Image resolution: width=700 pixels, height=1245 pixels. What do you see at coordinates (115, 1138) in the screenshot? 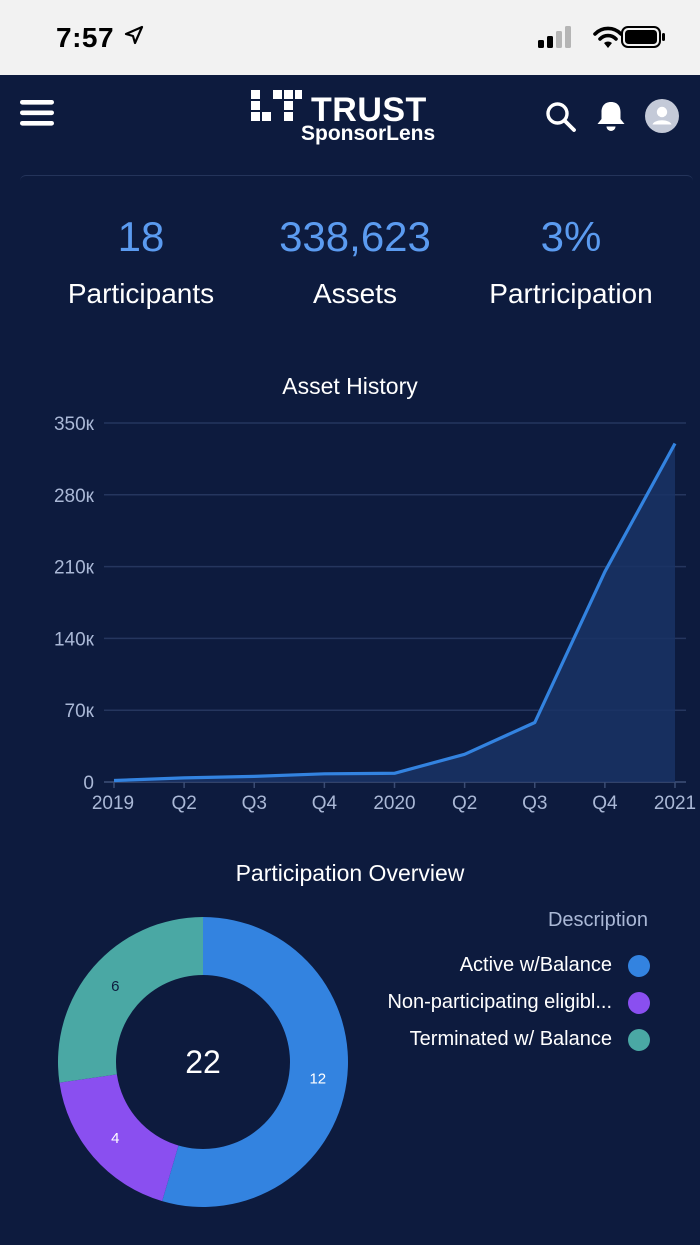
I see `donut-slice-label: 4` at bounding box center [115, 1138].